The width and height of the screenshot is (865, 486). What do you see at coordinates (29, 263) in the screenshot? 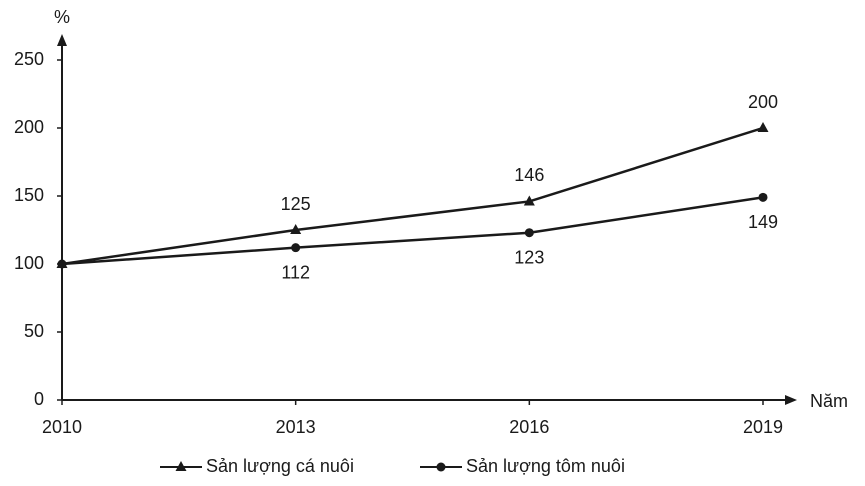
I see `y-tick-label: 100` at bounding box center [29, 263].